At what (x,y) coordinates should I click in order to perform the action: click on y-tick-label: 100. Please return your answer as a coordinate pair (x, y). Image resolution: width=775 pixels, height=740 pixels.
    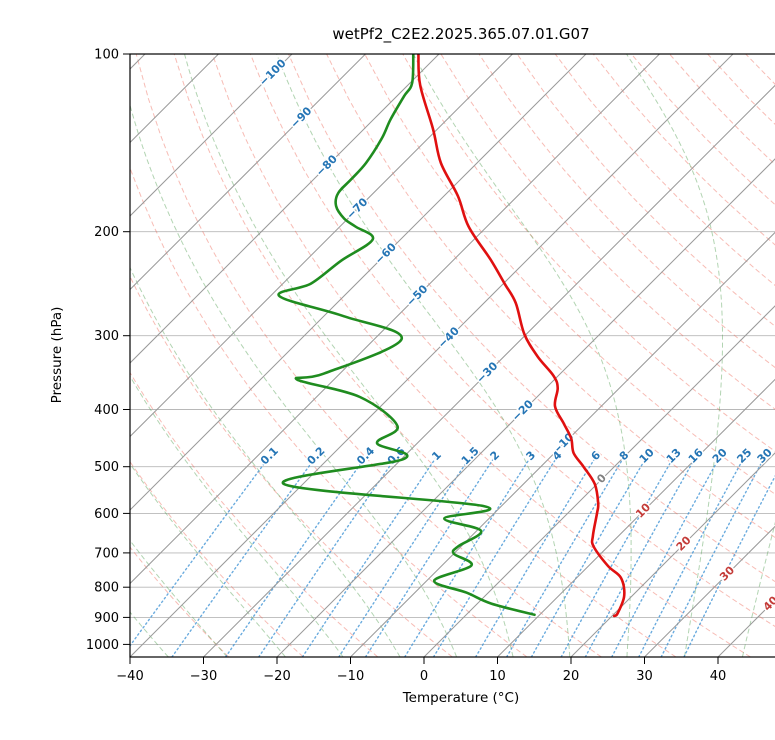
    Looking at the image, I should click on (106, 55).